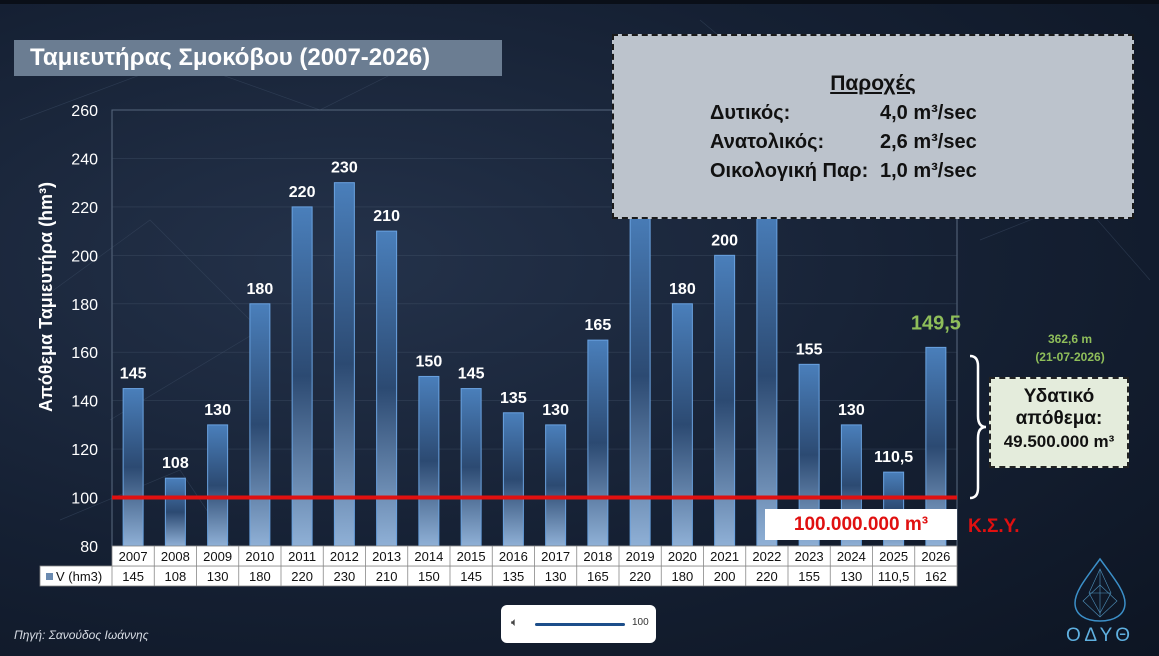  What do you see at coordinates (725, 576) in the screenshot?
I see `table-cell: 200` at bounding box center [725, 576].